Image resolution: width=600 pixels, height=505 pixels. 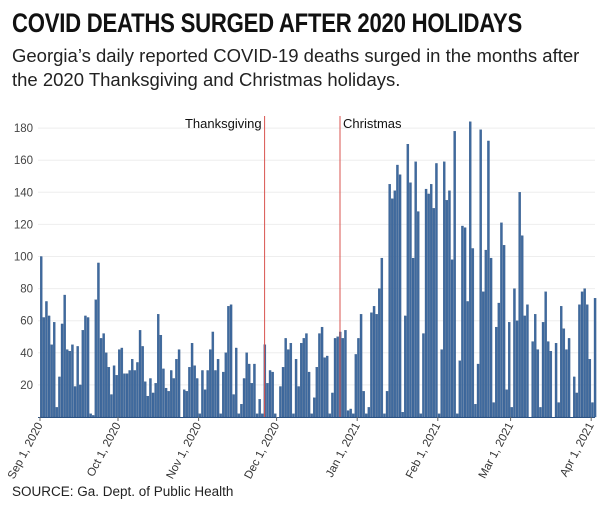 What do you see at coordinates (343, 450) in the screenshot?
I see `x-tick-label: Jan 1, 2021` at bounding box center [343, 450].